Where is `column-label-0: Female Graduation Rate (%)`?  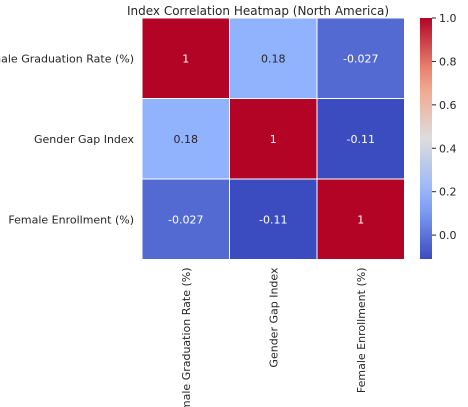
column-label-0: Female Graduation Rate (%) is located at coordinates (186, 337).